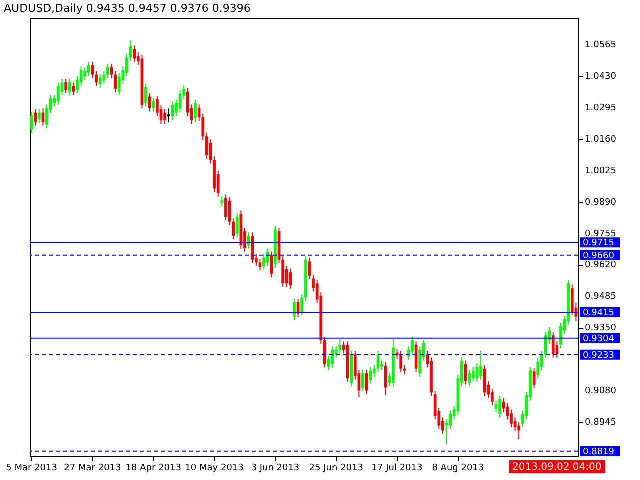  Describe the element at coordinates (598, 243) in the screenshot. I see `ref-line-label: 0.9715` at that location.